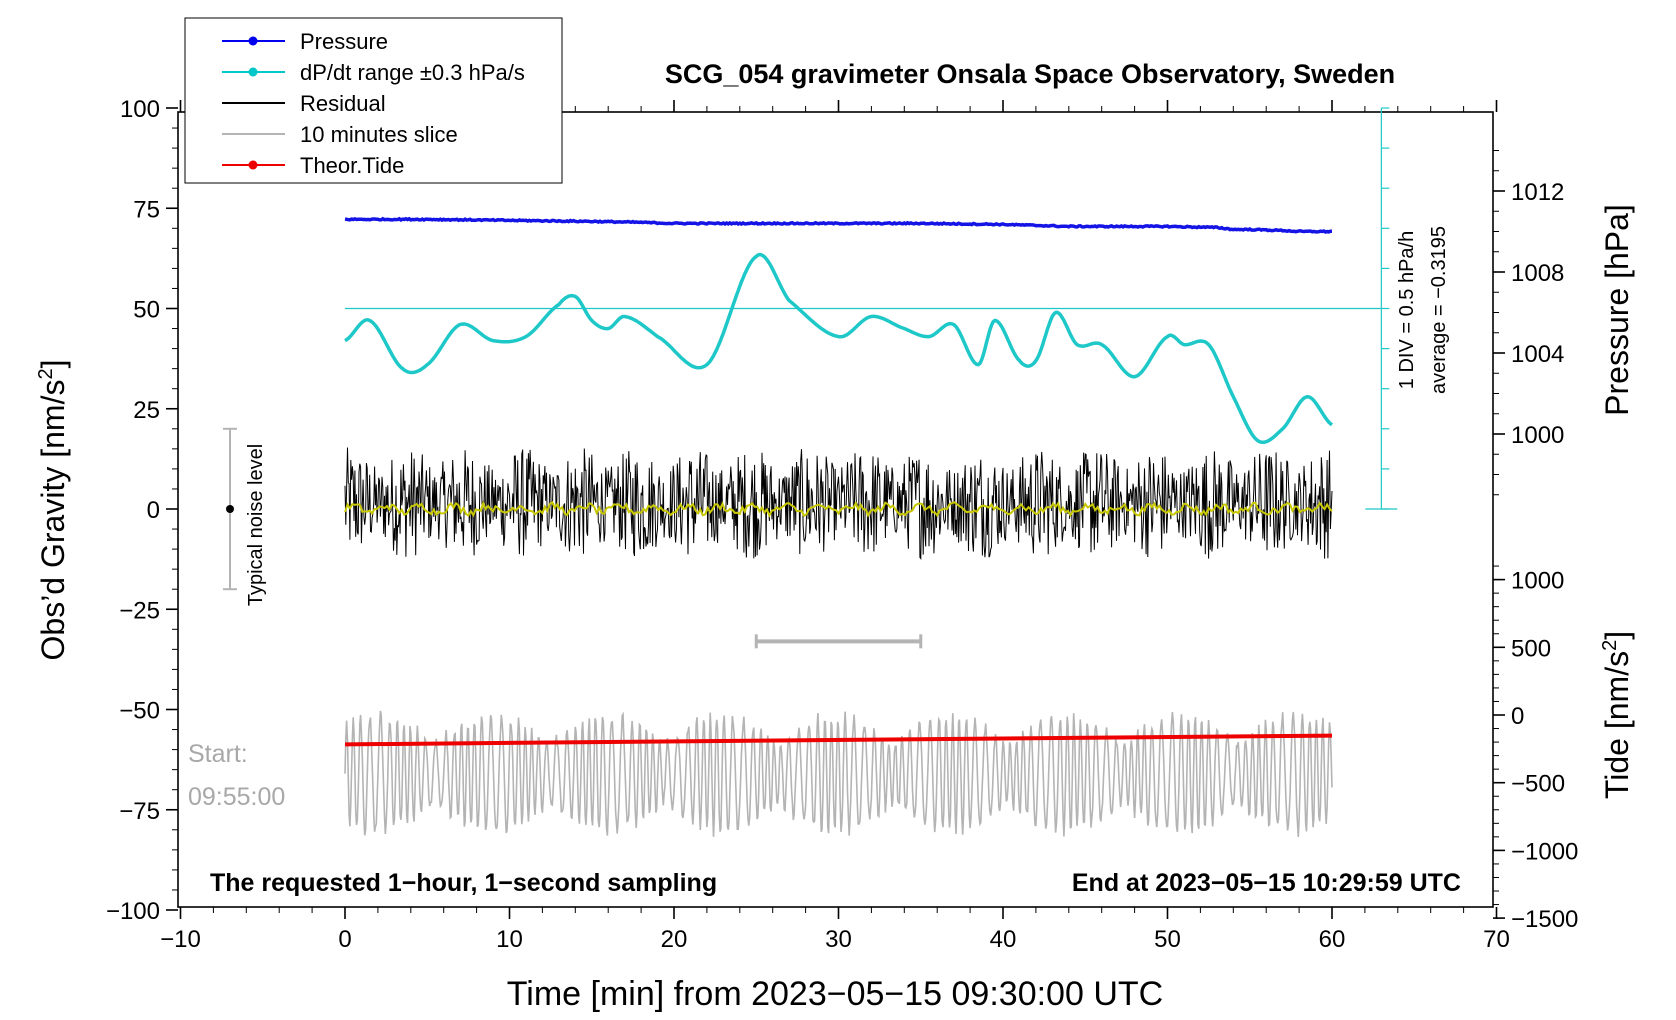 Image resolution: width=1676 pixels, height=1020 pixels. Describe the element at coordinates (838, 225) in the screenshot. I see `pressure-line` at that location.